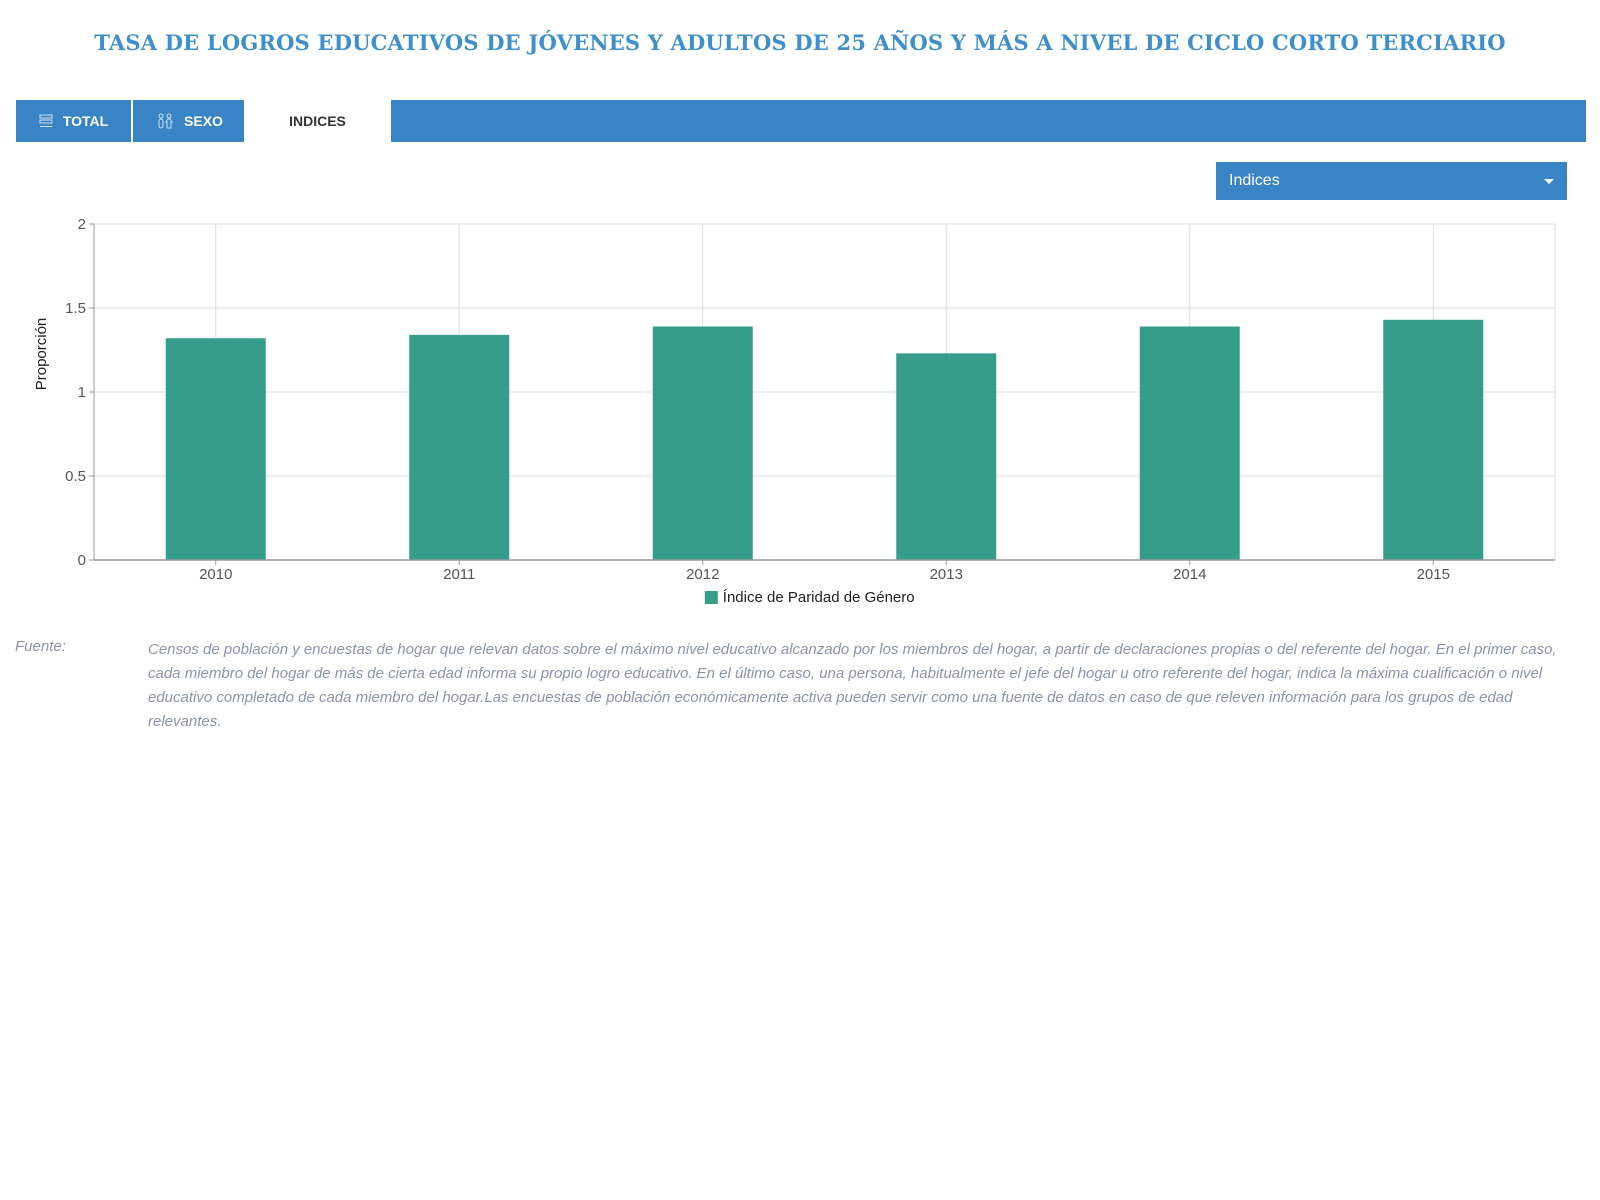 The image size is (1600, 1200). What do you see at coordinates (1549, 181) in the screenshot?
I see `chevron-down-icon` at bounding box center [1549, 181].